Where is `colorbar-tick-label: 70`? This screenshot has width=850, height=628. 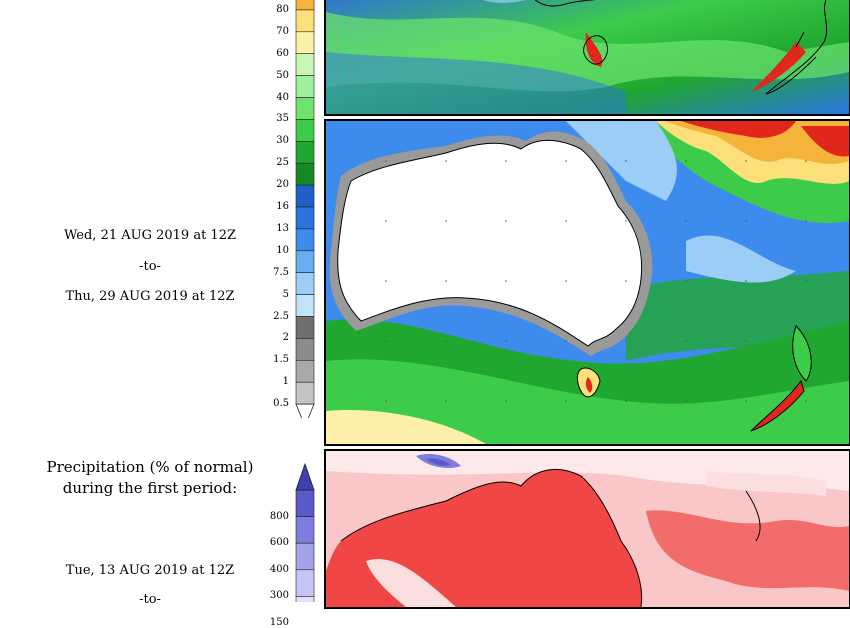 colorbar-tick-label: 70 is located at coordinates (282, 31).